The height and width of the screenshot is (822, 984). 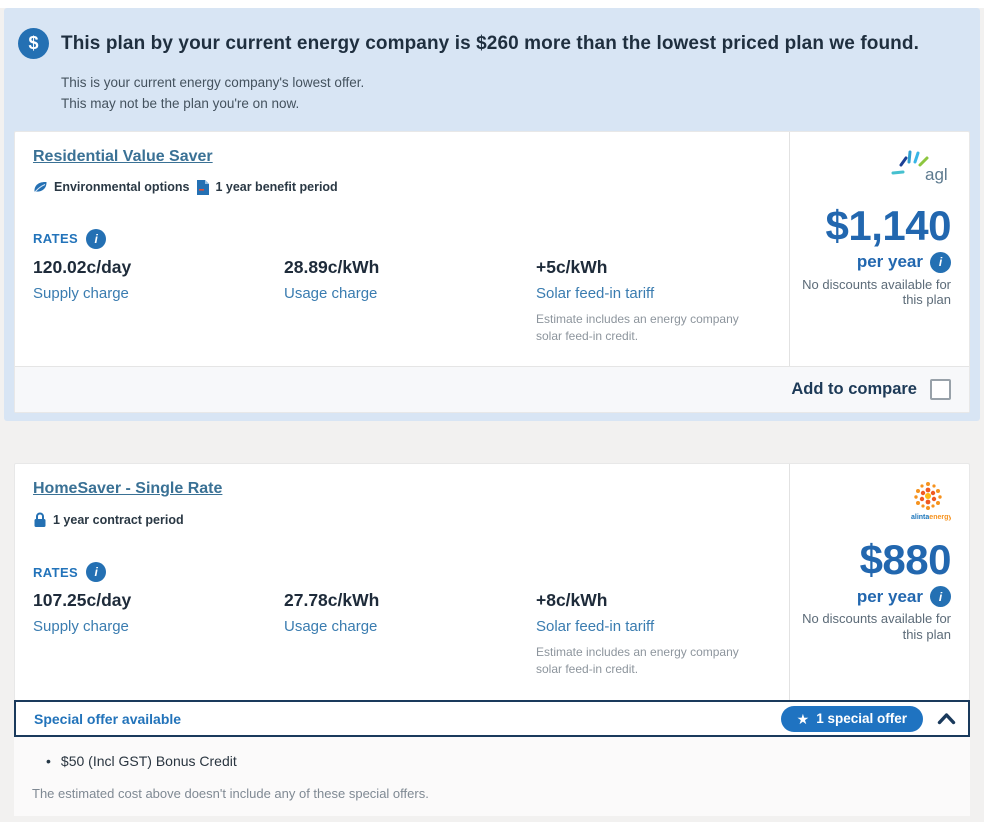 What do you see at coordinates (870, 500) in the screenshot?
I see `alinta-energy-logo: alintaenergy` at bounding box center [870, 500].